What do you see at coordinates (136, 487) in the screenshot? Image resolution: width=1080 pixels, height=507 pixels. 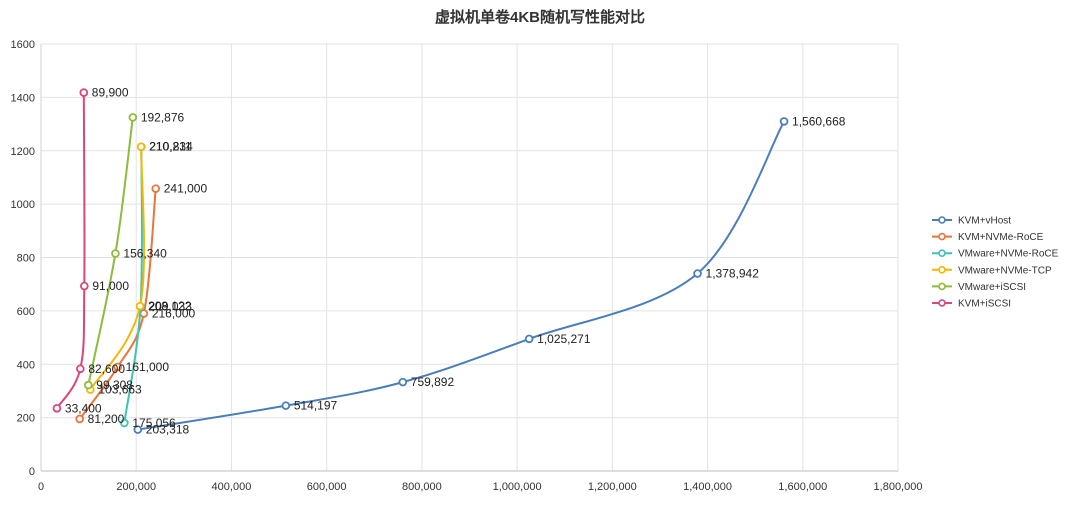 I see `x-tick-label: 200,000` at bounding box center [136, 487].